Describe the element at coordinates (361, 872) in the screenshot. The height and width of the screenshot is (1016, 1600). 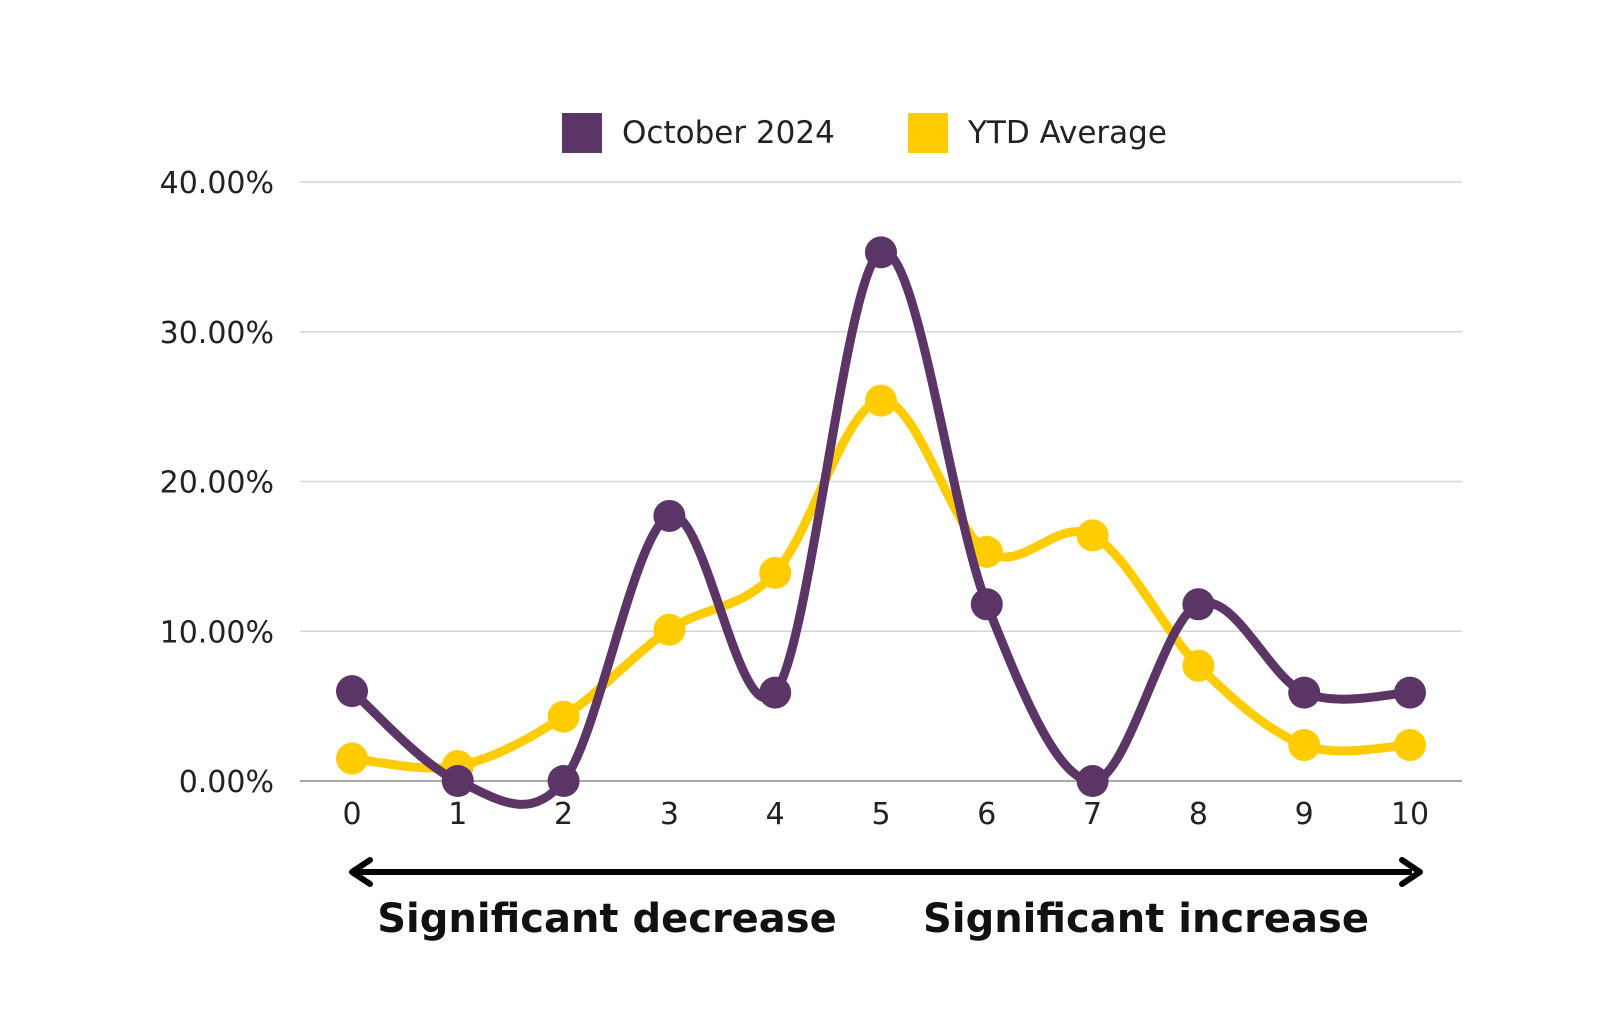
I see `range-arrow-left-head` at that location.